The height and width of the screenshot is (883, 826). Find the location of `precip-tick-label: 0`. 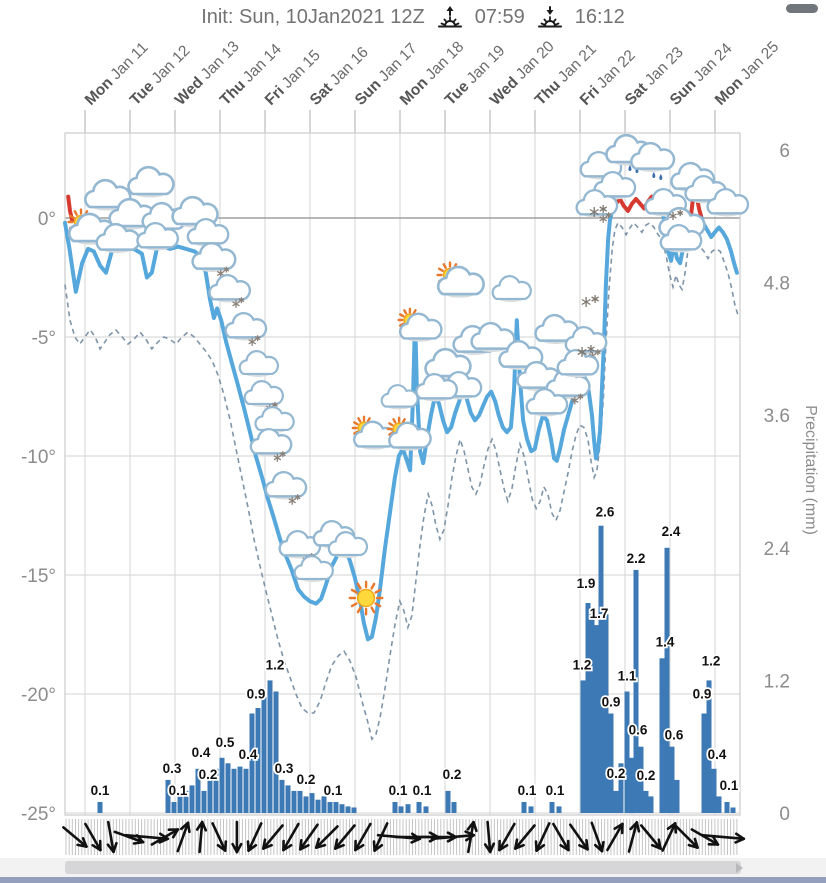

precip-tick-label: 0 is located at coordinates (784, 814).